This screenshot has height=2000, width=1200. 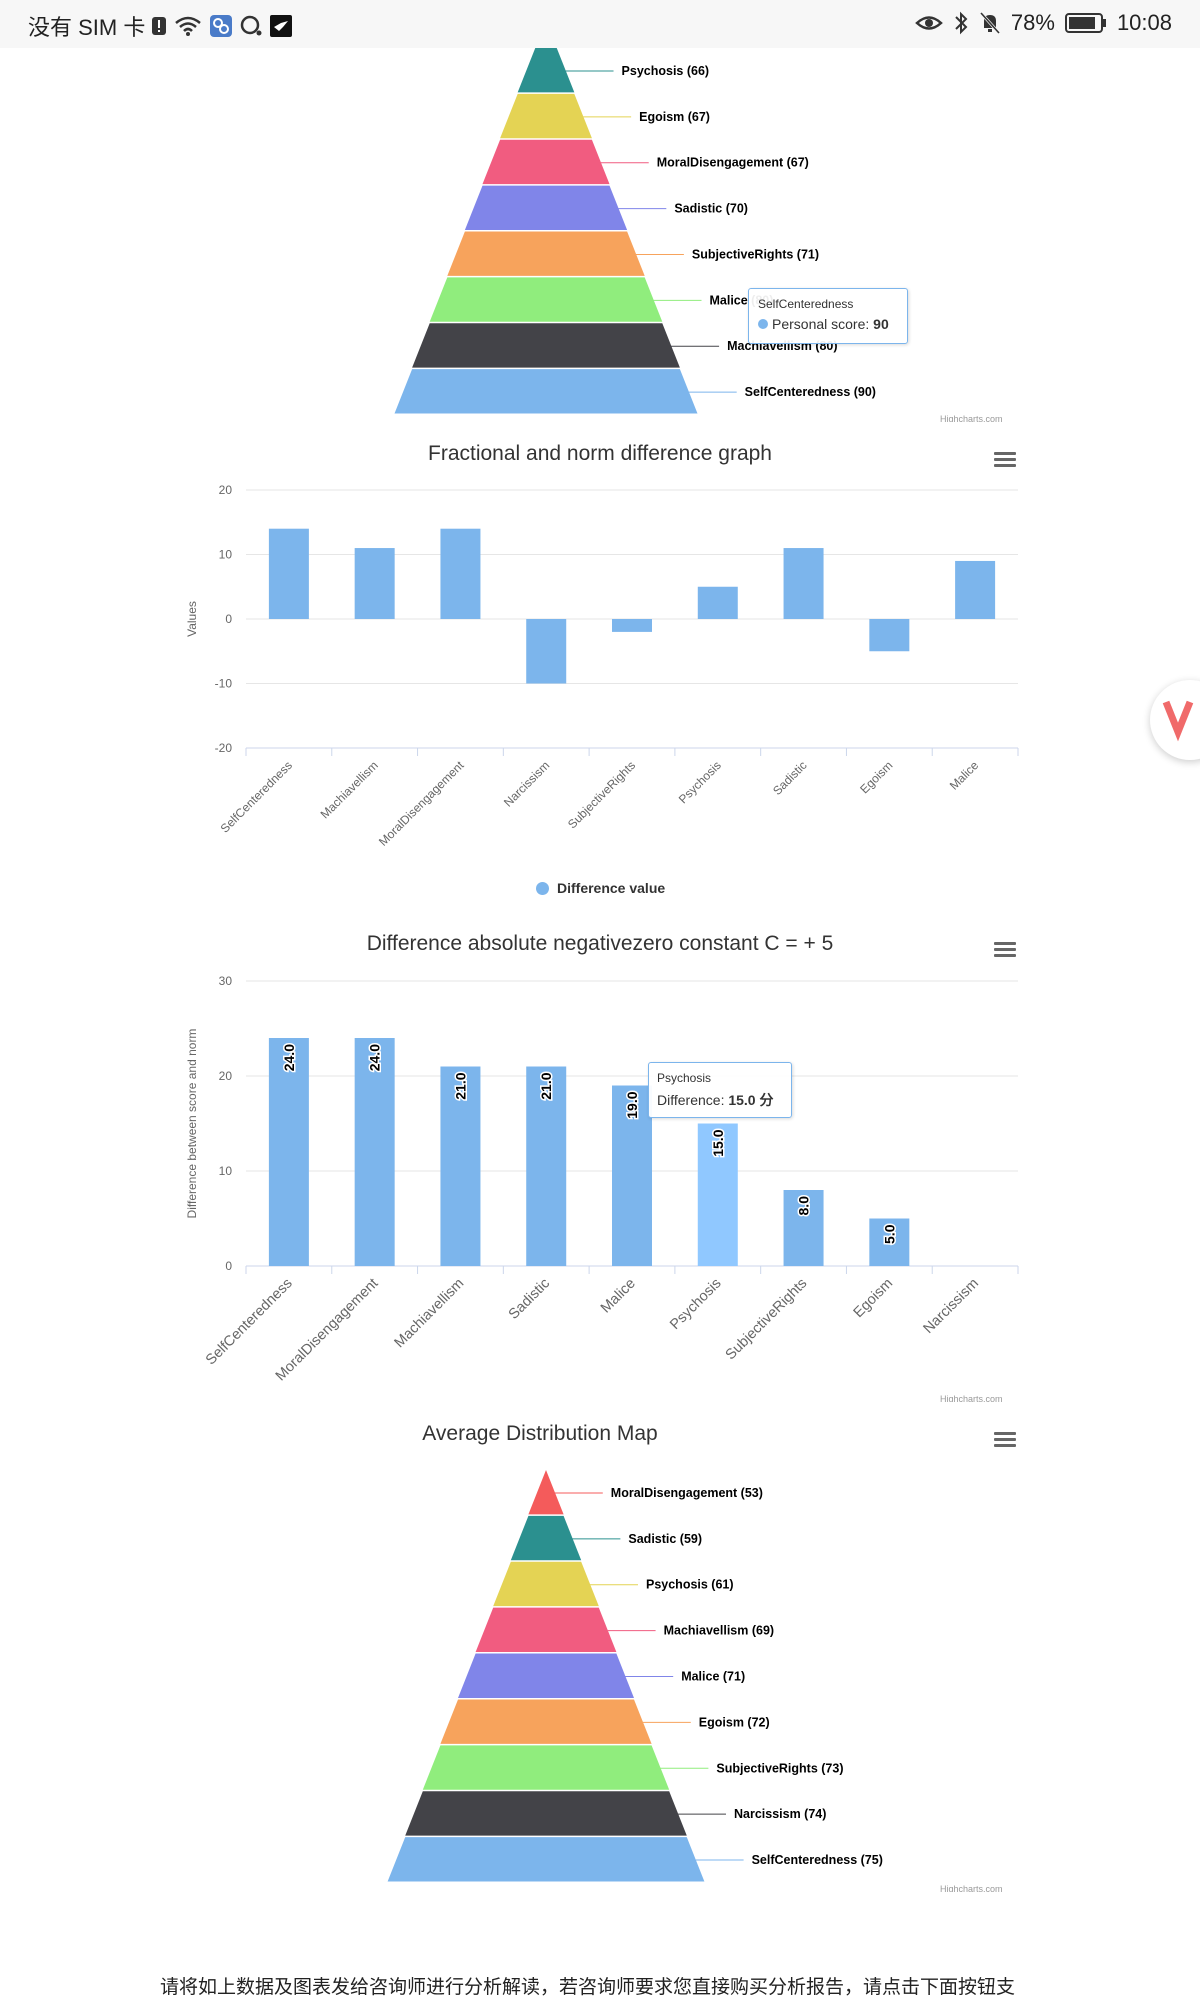 I want to click on x-category-label: MoralDisengagement, so click(x=421, y=803).